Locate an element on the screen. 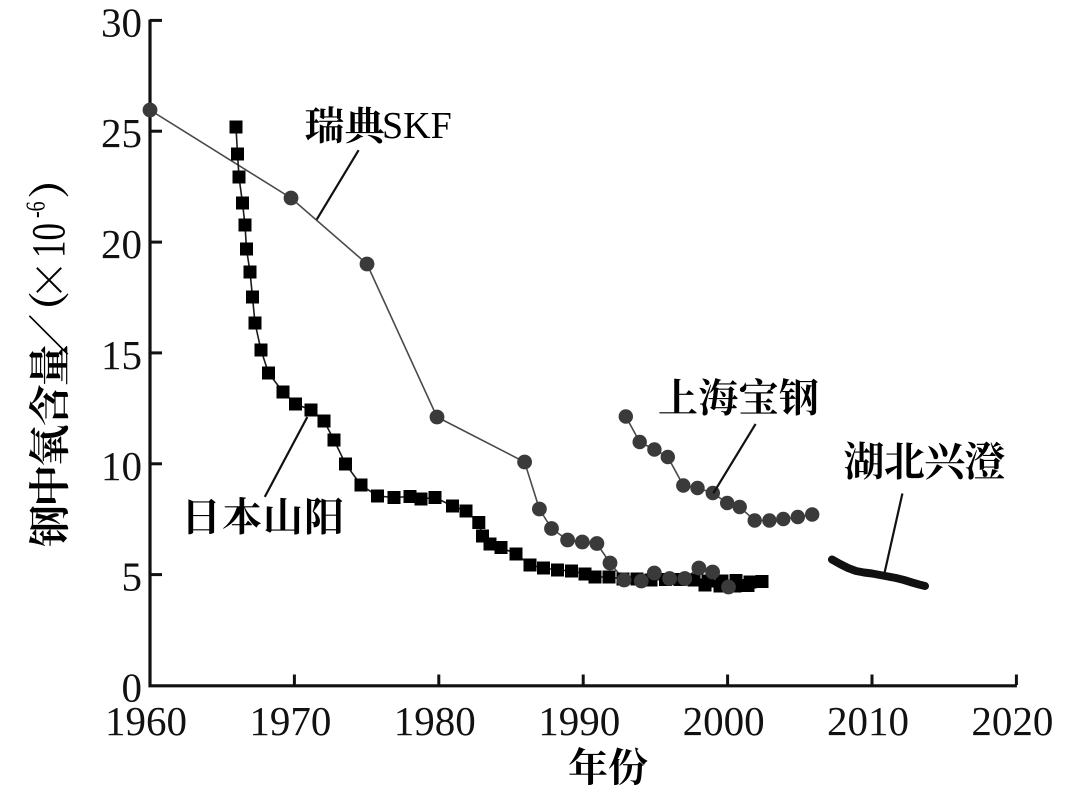 The image size is (1080, 793). svg-text: 2010 is located at coordinates (868, 721).